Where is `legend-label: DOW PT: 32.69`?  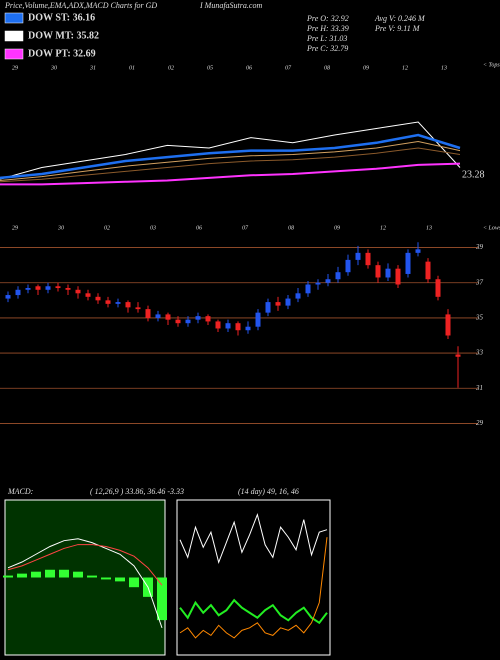 legend-label: DOW PT: 32.69 is located at coordinates (62, 53).